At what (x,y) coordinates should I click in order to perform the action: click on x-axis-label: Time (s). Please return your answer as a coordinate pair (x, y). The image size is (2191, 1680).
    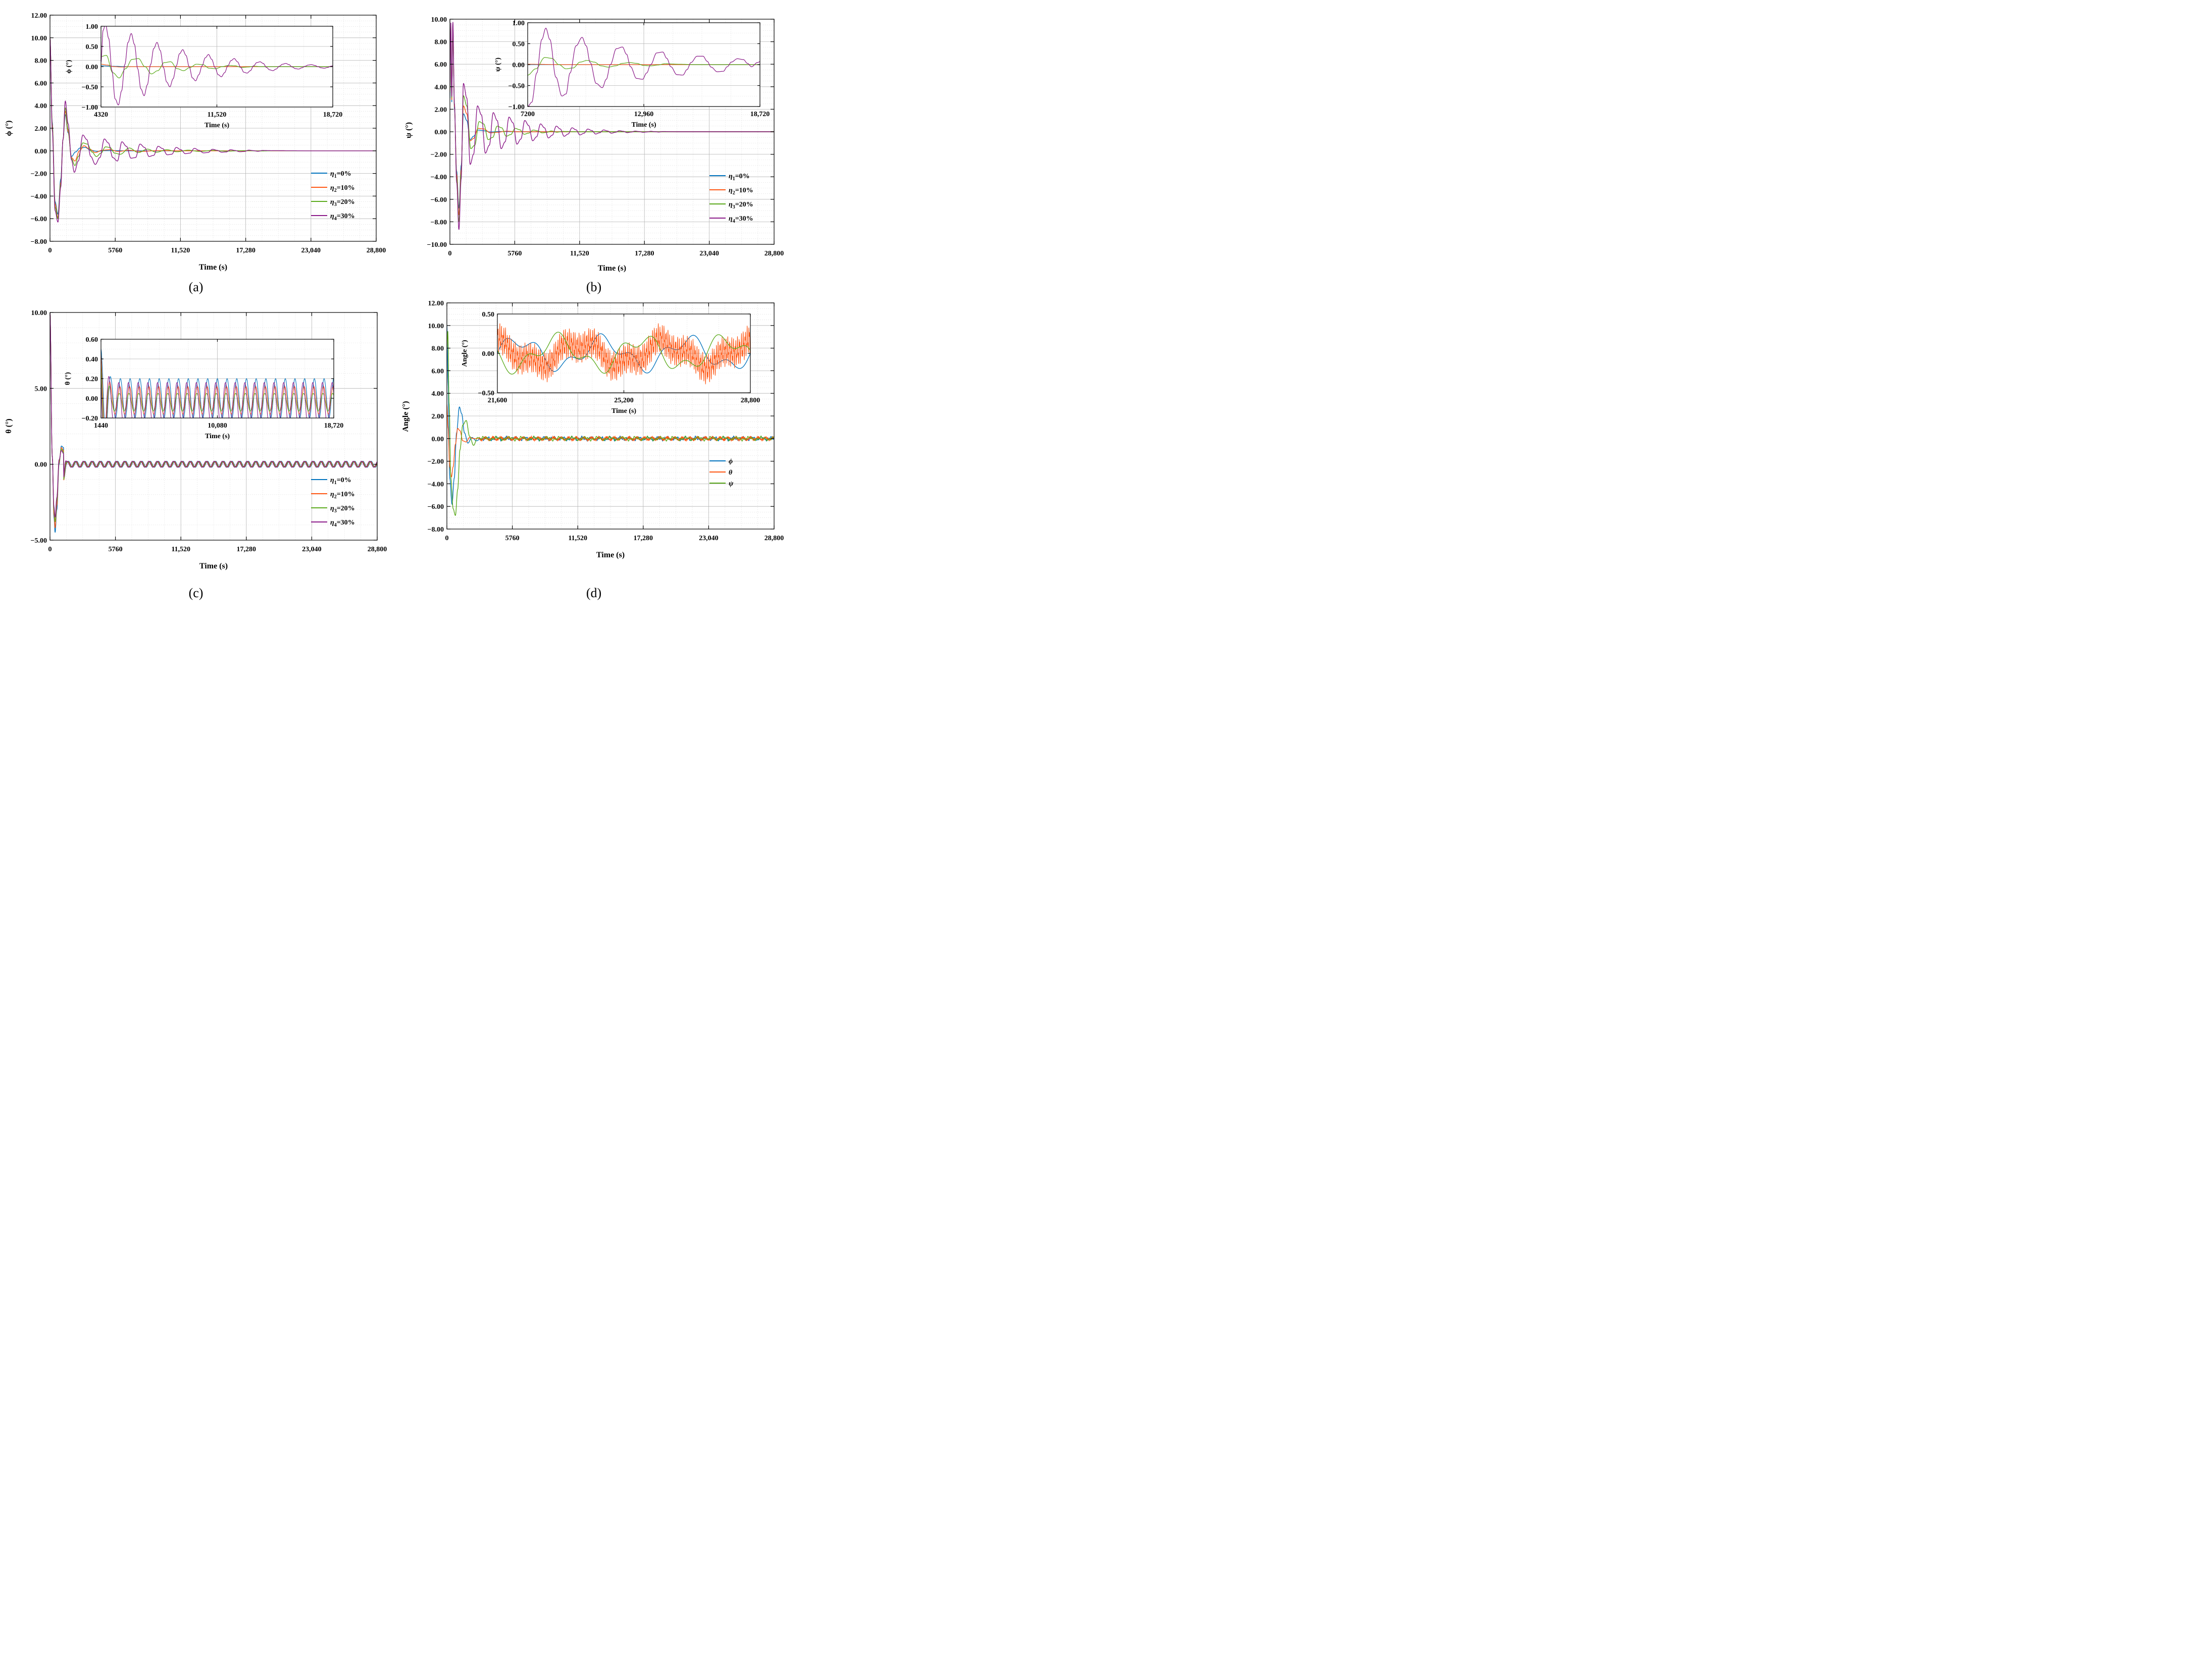
    Looking at the image, I should click on (612, 268).